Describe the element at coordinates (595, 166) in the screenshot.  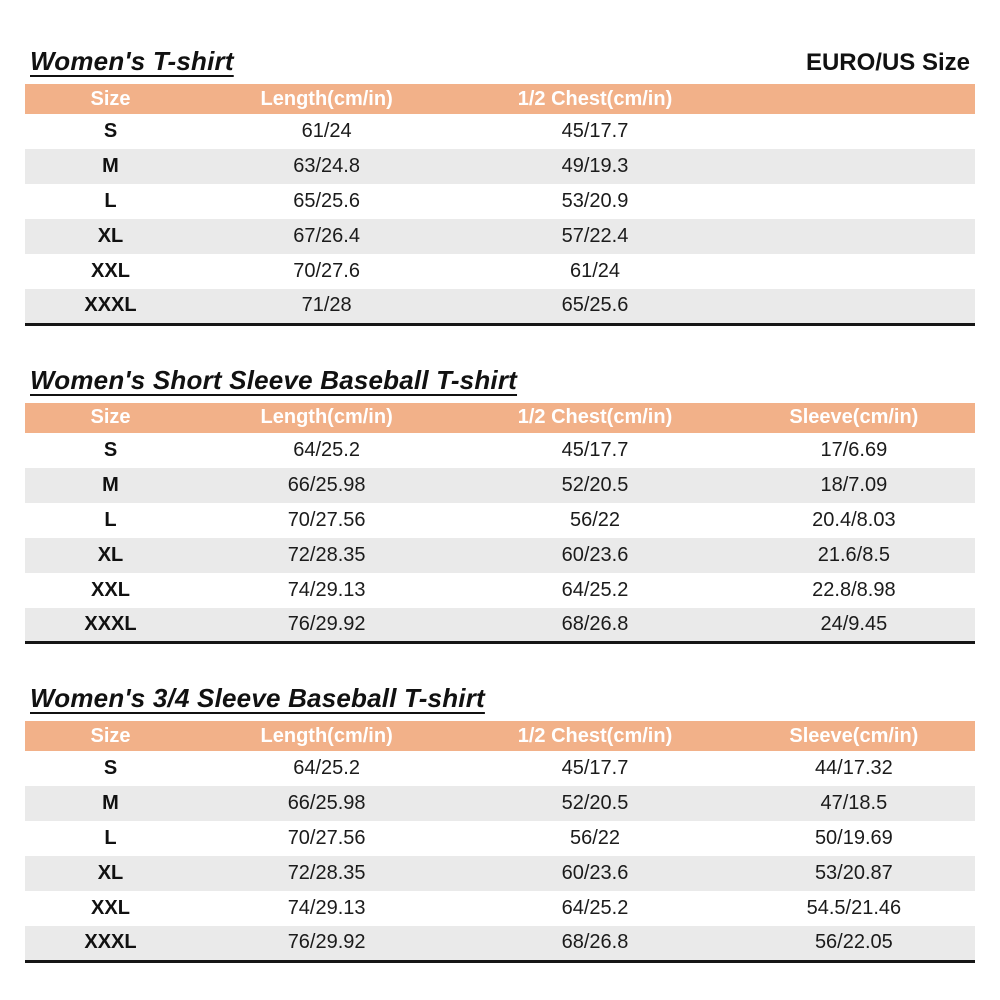
I see `value-cell: 49/19.3` at that location.